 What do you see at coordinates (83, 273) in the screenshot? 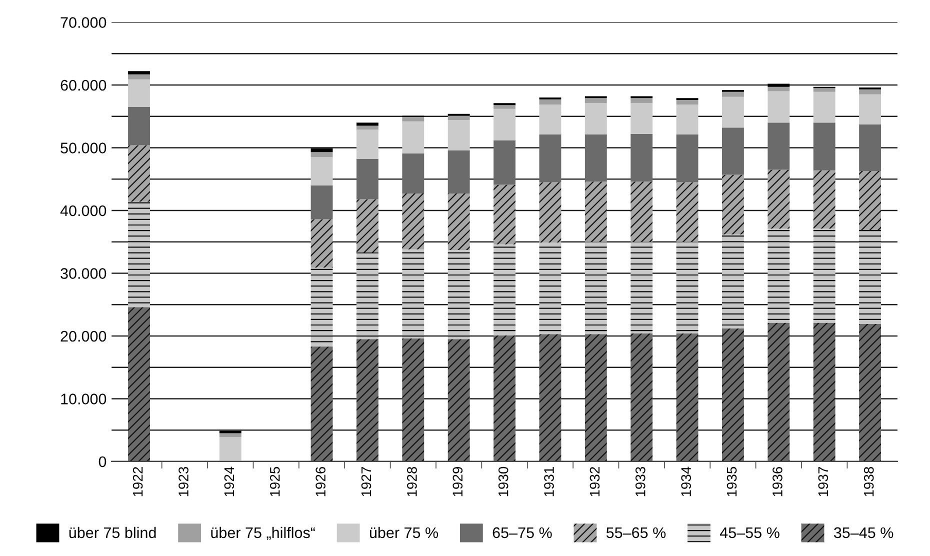
I see `y-tick-label: 30.000` at bounding box center [83, 273].